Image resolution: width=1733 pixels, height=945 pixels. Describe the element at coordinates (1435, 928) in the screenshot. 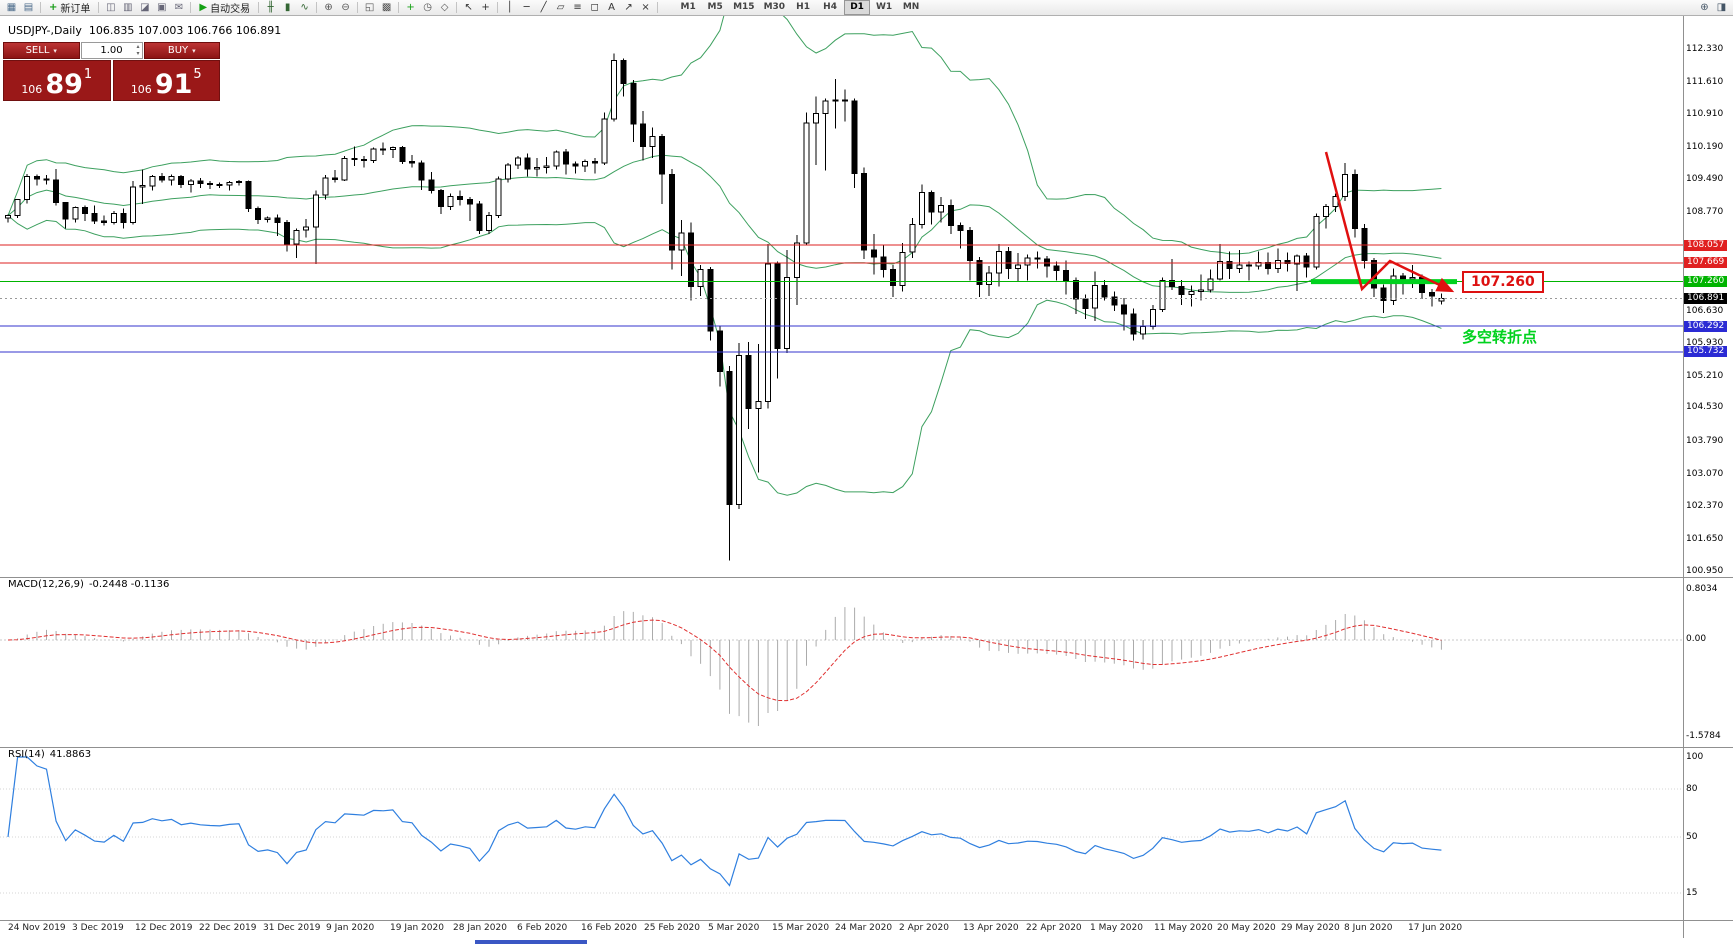

I see `date-label: 17 Jun 2020` at that location.